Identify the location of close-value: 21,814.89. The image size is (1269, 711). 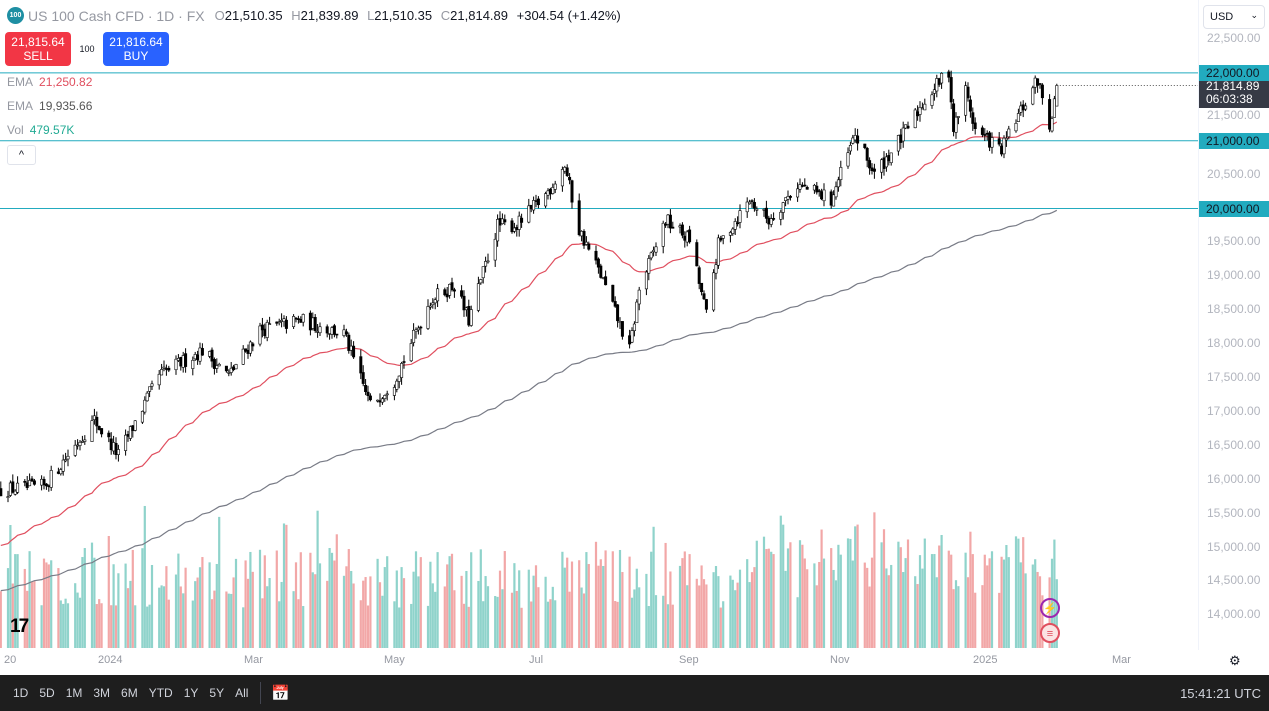
(479, 15).